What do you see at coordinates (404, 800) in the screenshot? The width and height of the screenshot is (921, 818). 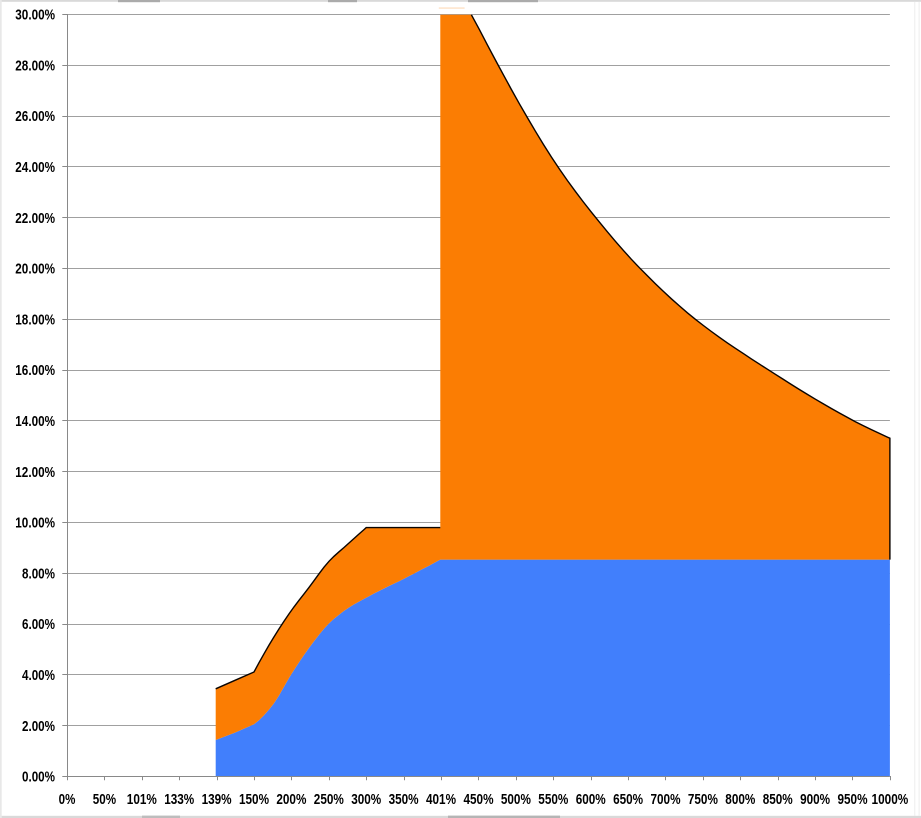 I see `svg-text: 350%` at bounding box center [404, 800].